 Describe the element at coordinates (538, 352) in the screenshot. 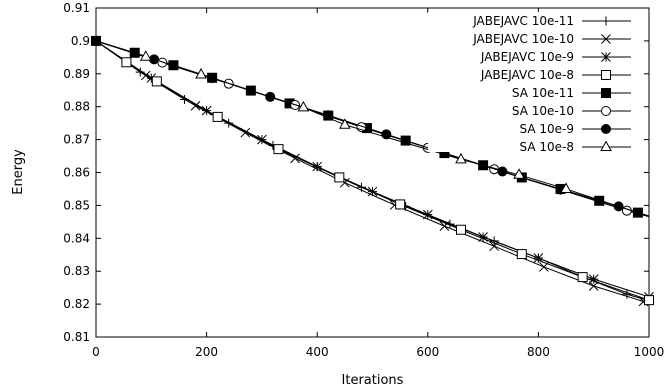

I see `x-tick-label: 800` at that location.